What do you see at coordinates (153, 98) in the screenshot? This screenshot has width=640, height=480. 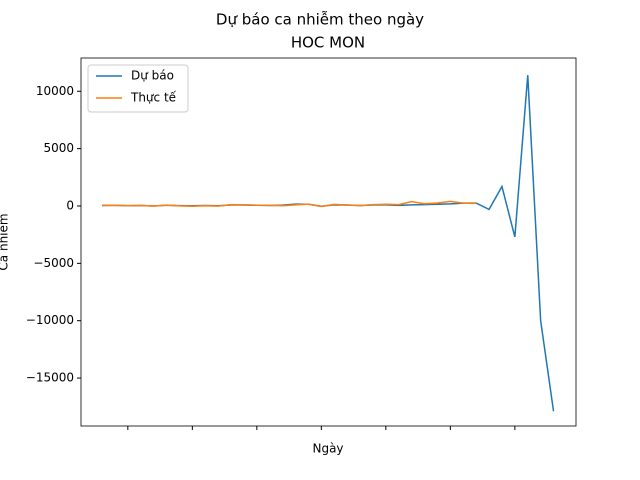 I see `legend-label: Thực tế` at bounding box center [153, 98].